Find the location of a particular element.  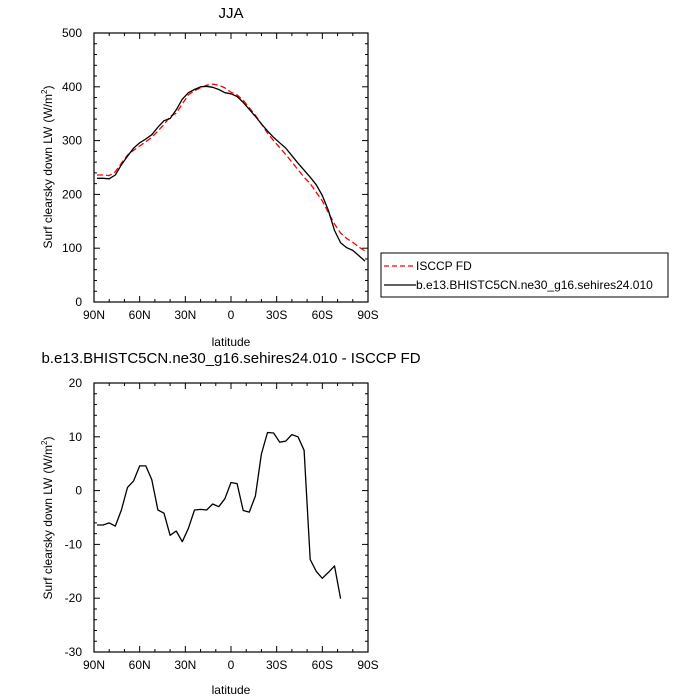

y-tick-label: 100 is located at coordinates (72, 248).